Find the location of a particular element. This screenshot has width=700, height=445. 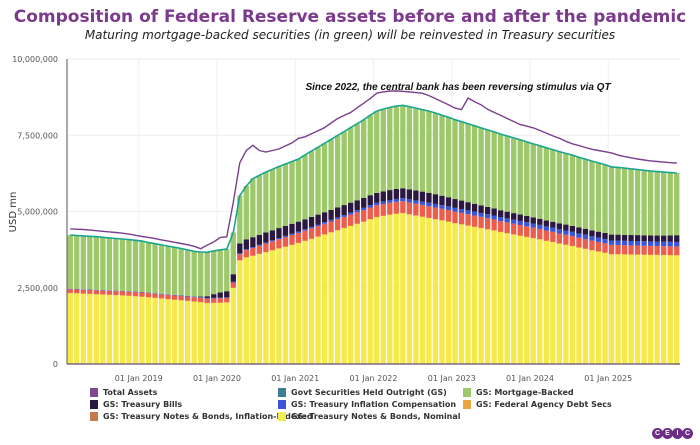

legend-item-total-assets: Total Assets is located at coordinates (123, 392).